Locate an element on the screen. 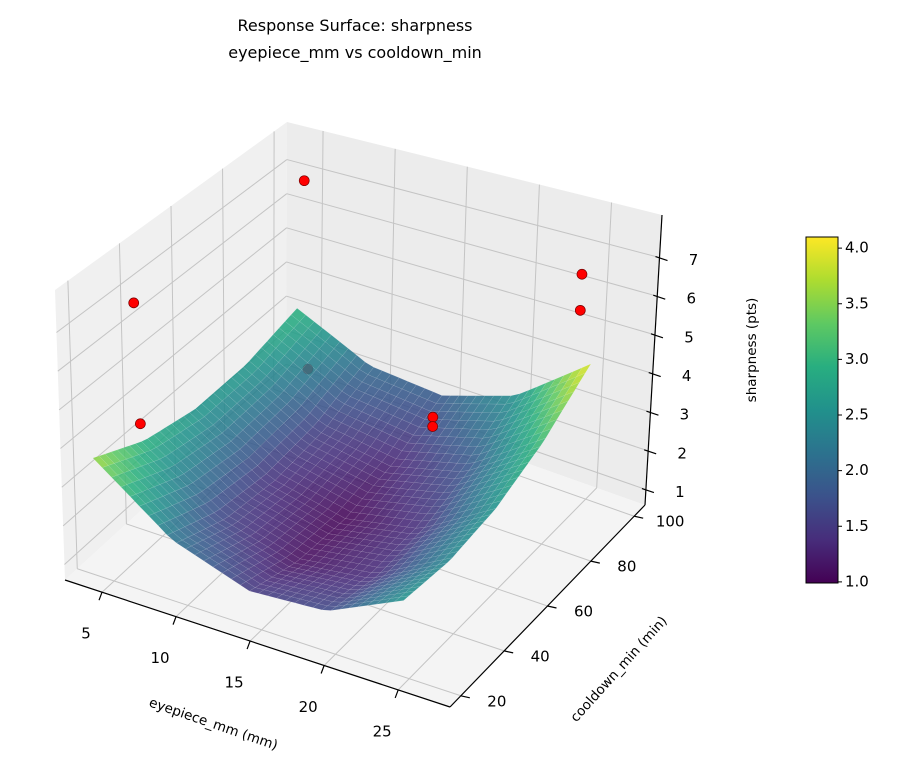 This screenshot has height=769, width=902. y-axis-label: cooldown_min (min) is located at coordinates (618, 669).